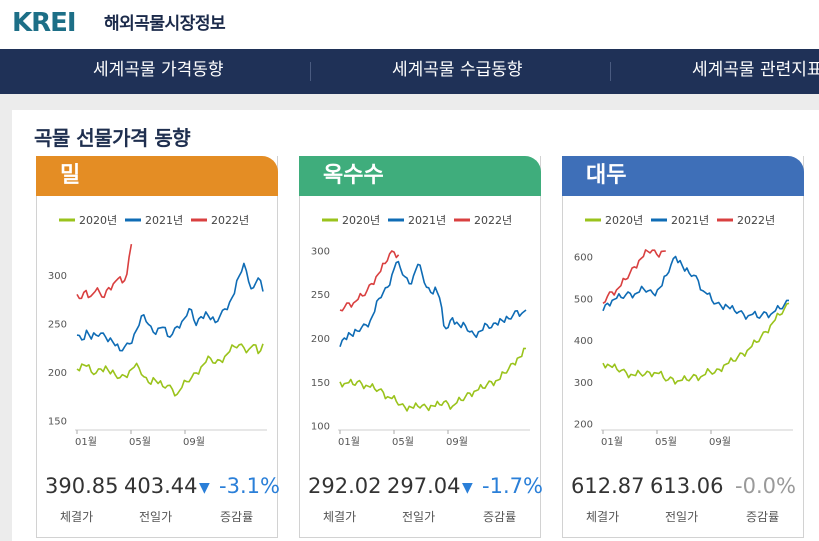 The image size is (819, 541). Describe the element at coordinates (687, 486) in the screenshot. I see `prev-value: 613.06` at that location.